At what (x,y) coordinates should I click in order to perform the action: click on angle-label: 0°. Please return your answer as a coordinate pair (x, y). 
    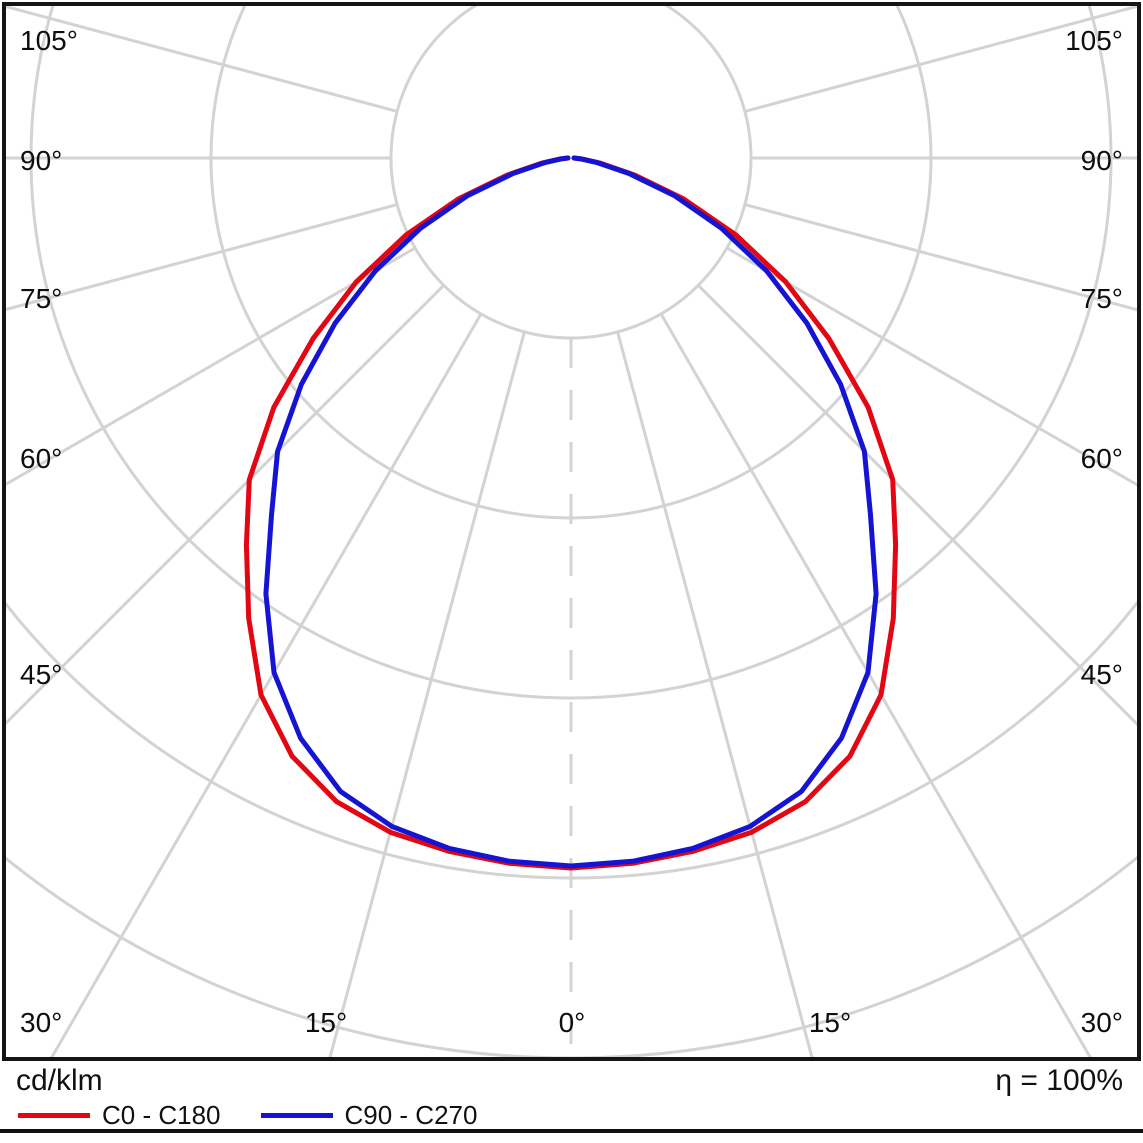
    Looking at the image, I should click on (572, 1022).